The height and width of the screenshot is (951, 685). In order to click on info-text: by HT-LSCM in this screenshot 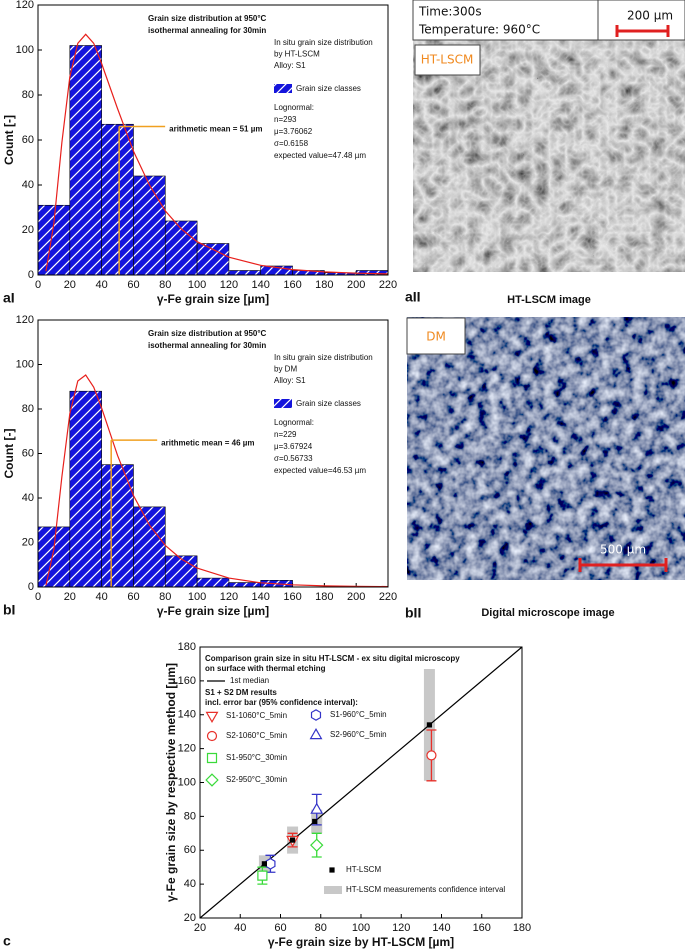, I will do `click(297, 54)`.